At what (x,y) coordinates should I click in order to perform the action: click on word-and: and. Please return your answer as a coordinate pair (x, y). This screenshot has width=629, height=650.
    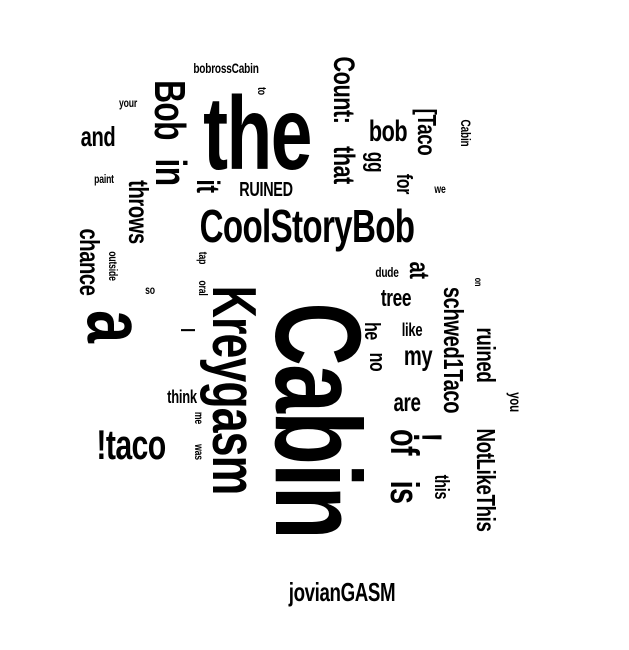
    Looking at the image, I should click on (98, 136).